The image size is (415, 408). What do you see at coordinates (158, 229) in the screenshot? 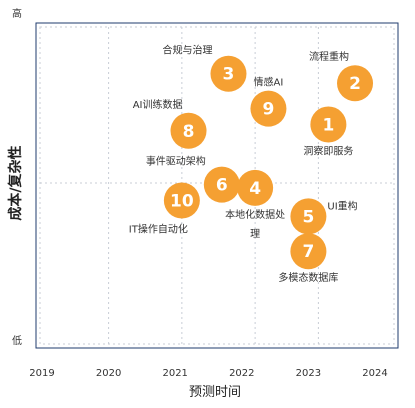
I see `point-label: IT操作自动化` at bounding box center [158, 229].